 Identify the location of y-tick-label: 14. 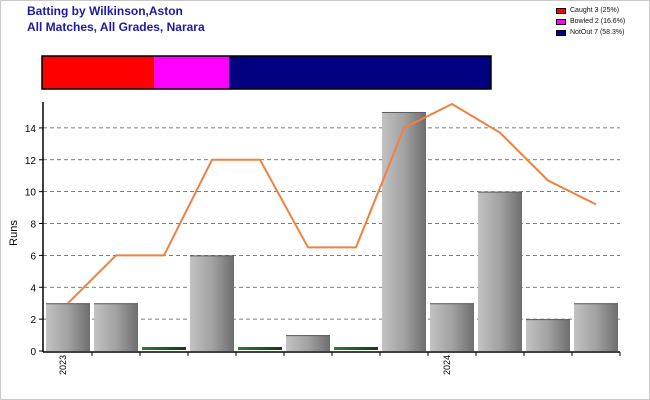
(31, 129).